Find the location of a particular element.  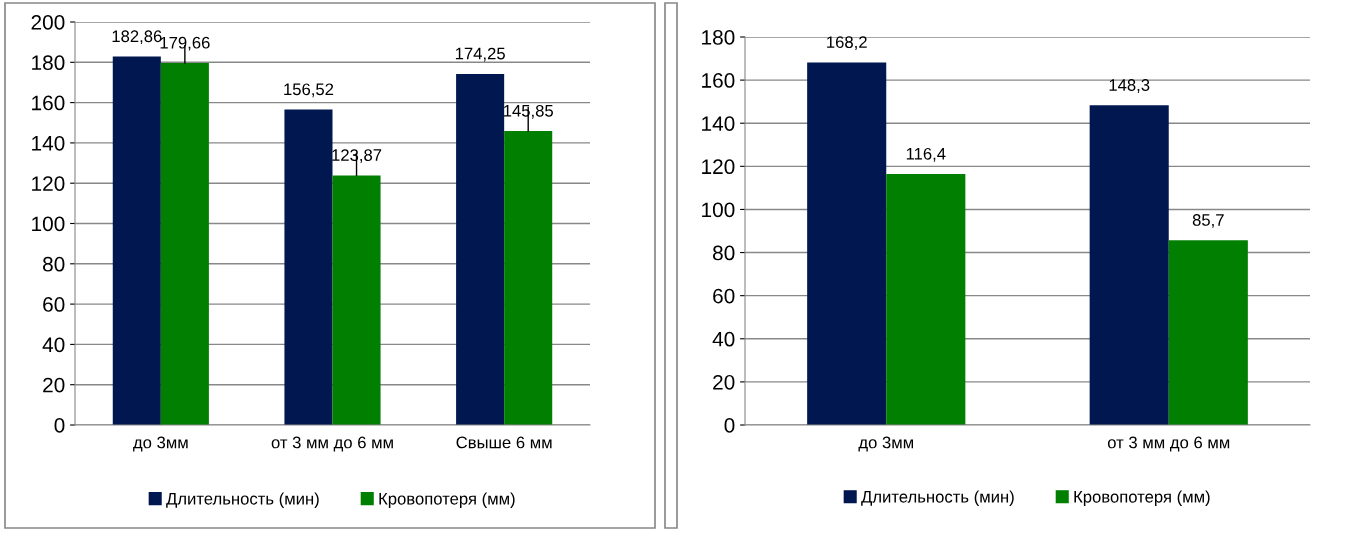

data-label: 148,3 is located at coordinates (1129, 86).